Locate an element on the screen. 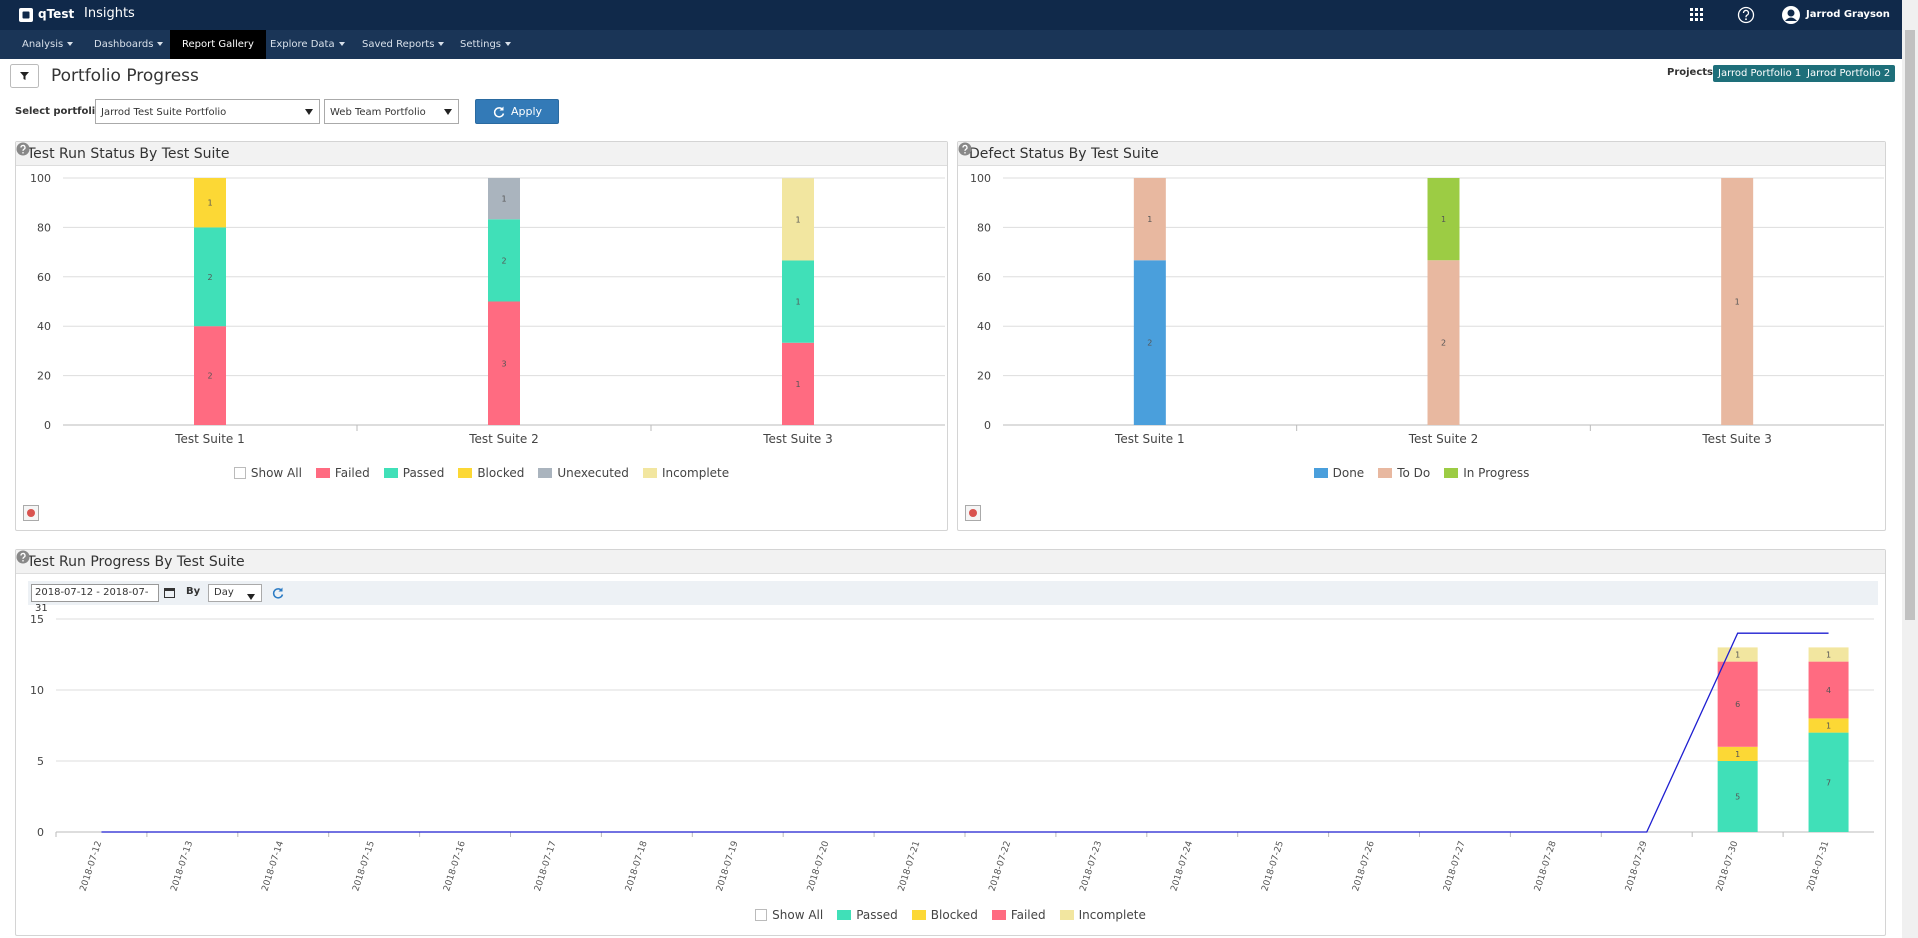  legend-text: Blocked is located at coordinates (954, 915).